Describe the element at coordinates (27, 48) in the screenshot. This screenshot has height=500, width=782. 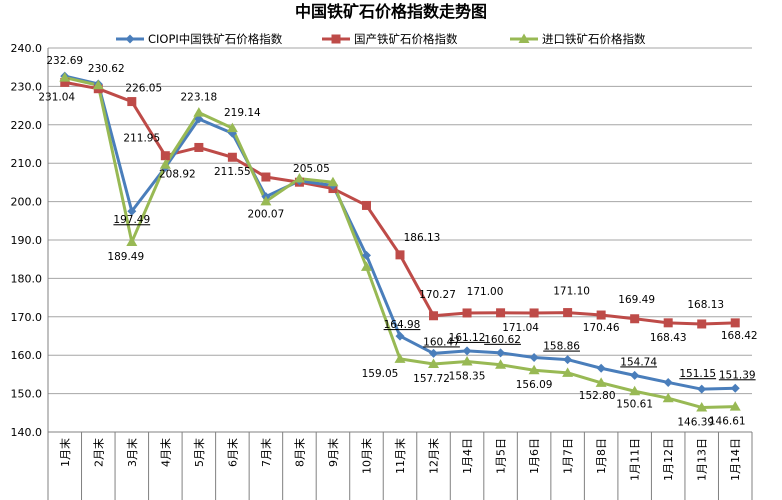
I see `y-tick-label: 240.0` at that location.